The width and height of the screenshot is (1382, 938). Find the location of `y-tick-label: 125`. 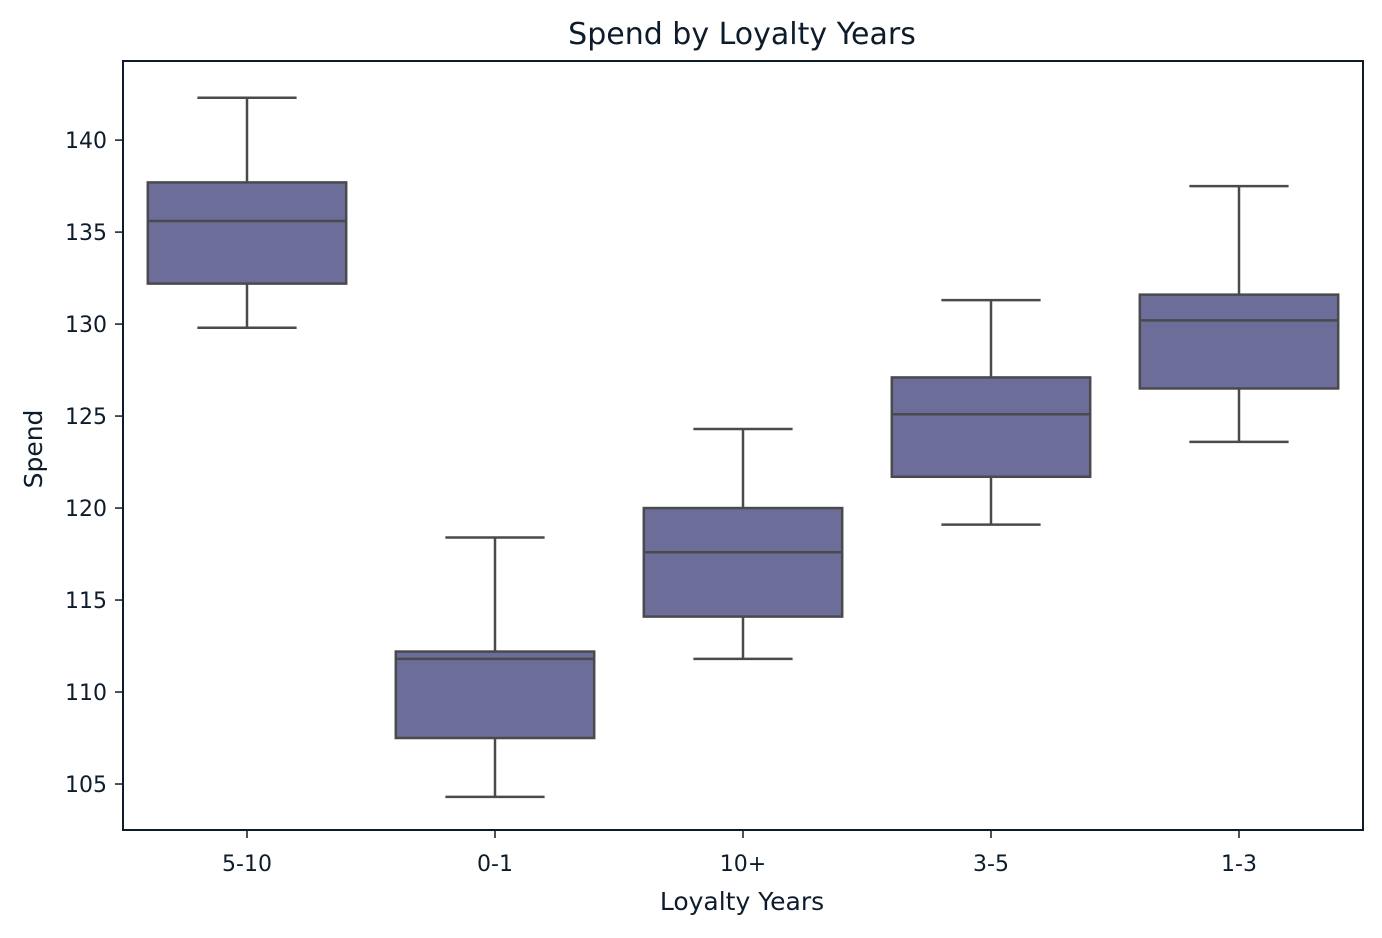

y-tick-label: 125 is located at coordinates (86, 417).